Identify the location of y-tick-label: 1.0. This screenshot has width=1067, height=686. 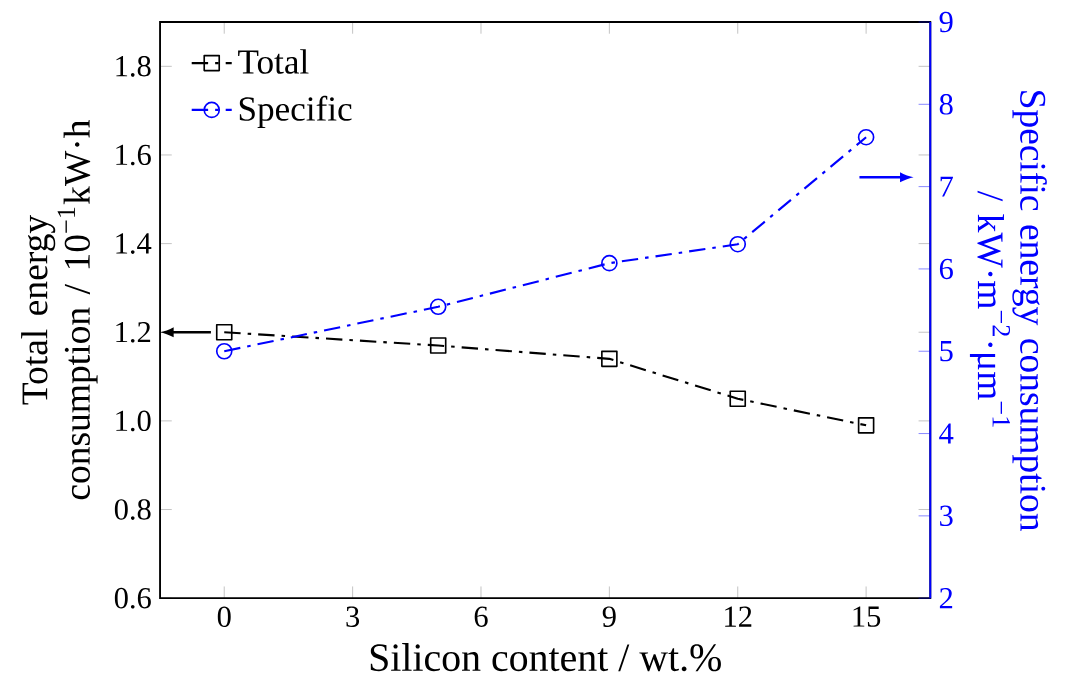
(133, 421).